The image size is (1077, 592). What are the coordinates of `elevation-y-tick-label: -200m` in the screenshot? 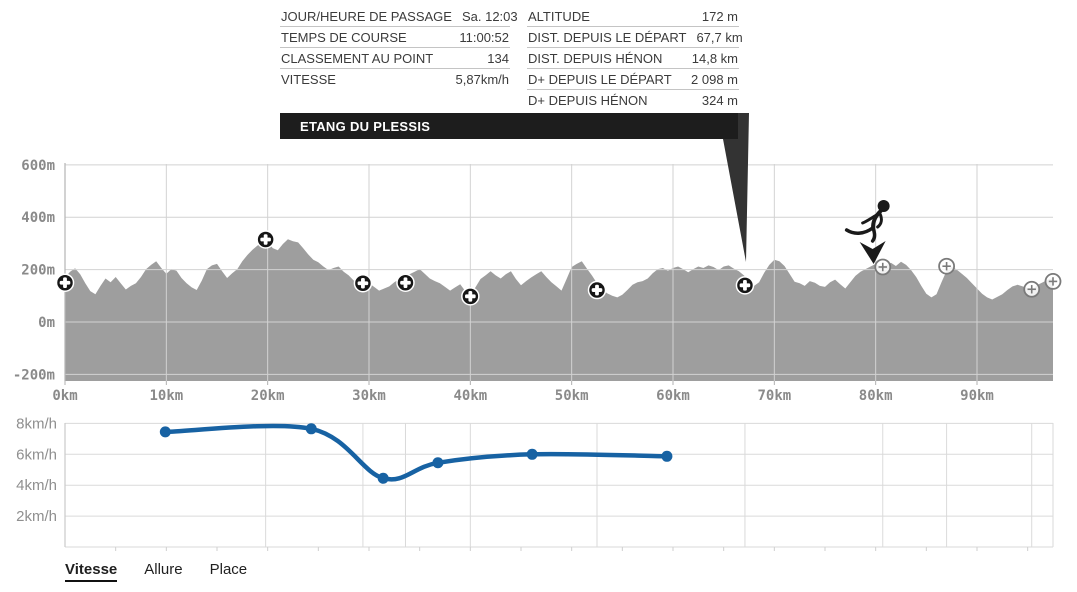 It's located at (34, 375).